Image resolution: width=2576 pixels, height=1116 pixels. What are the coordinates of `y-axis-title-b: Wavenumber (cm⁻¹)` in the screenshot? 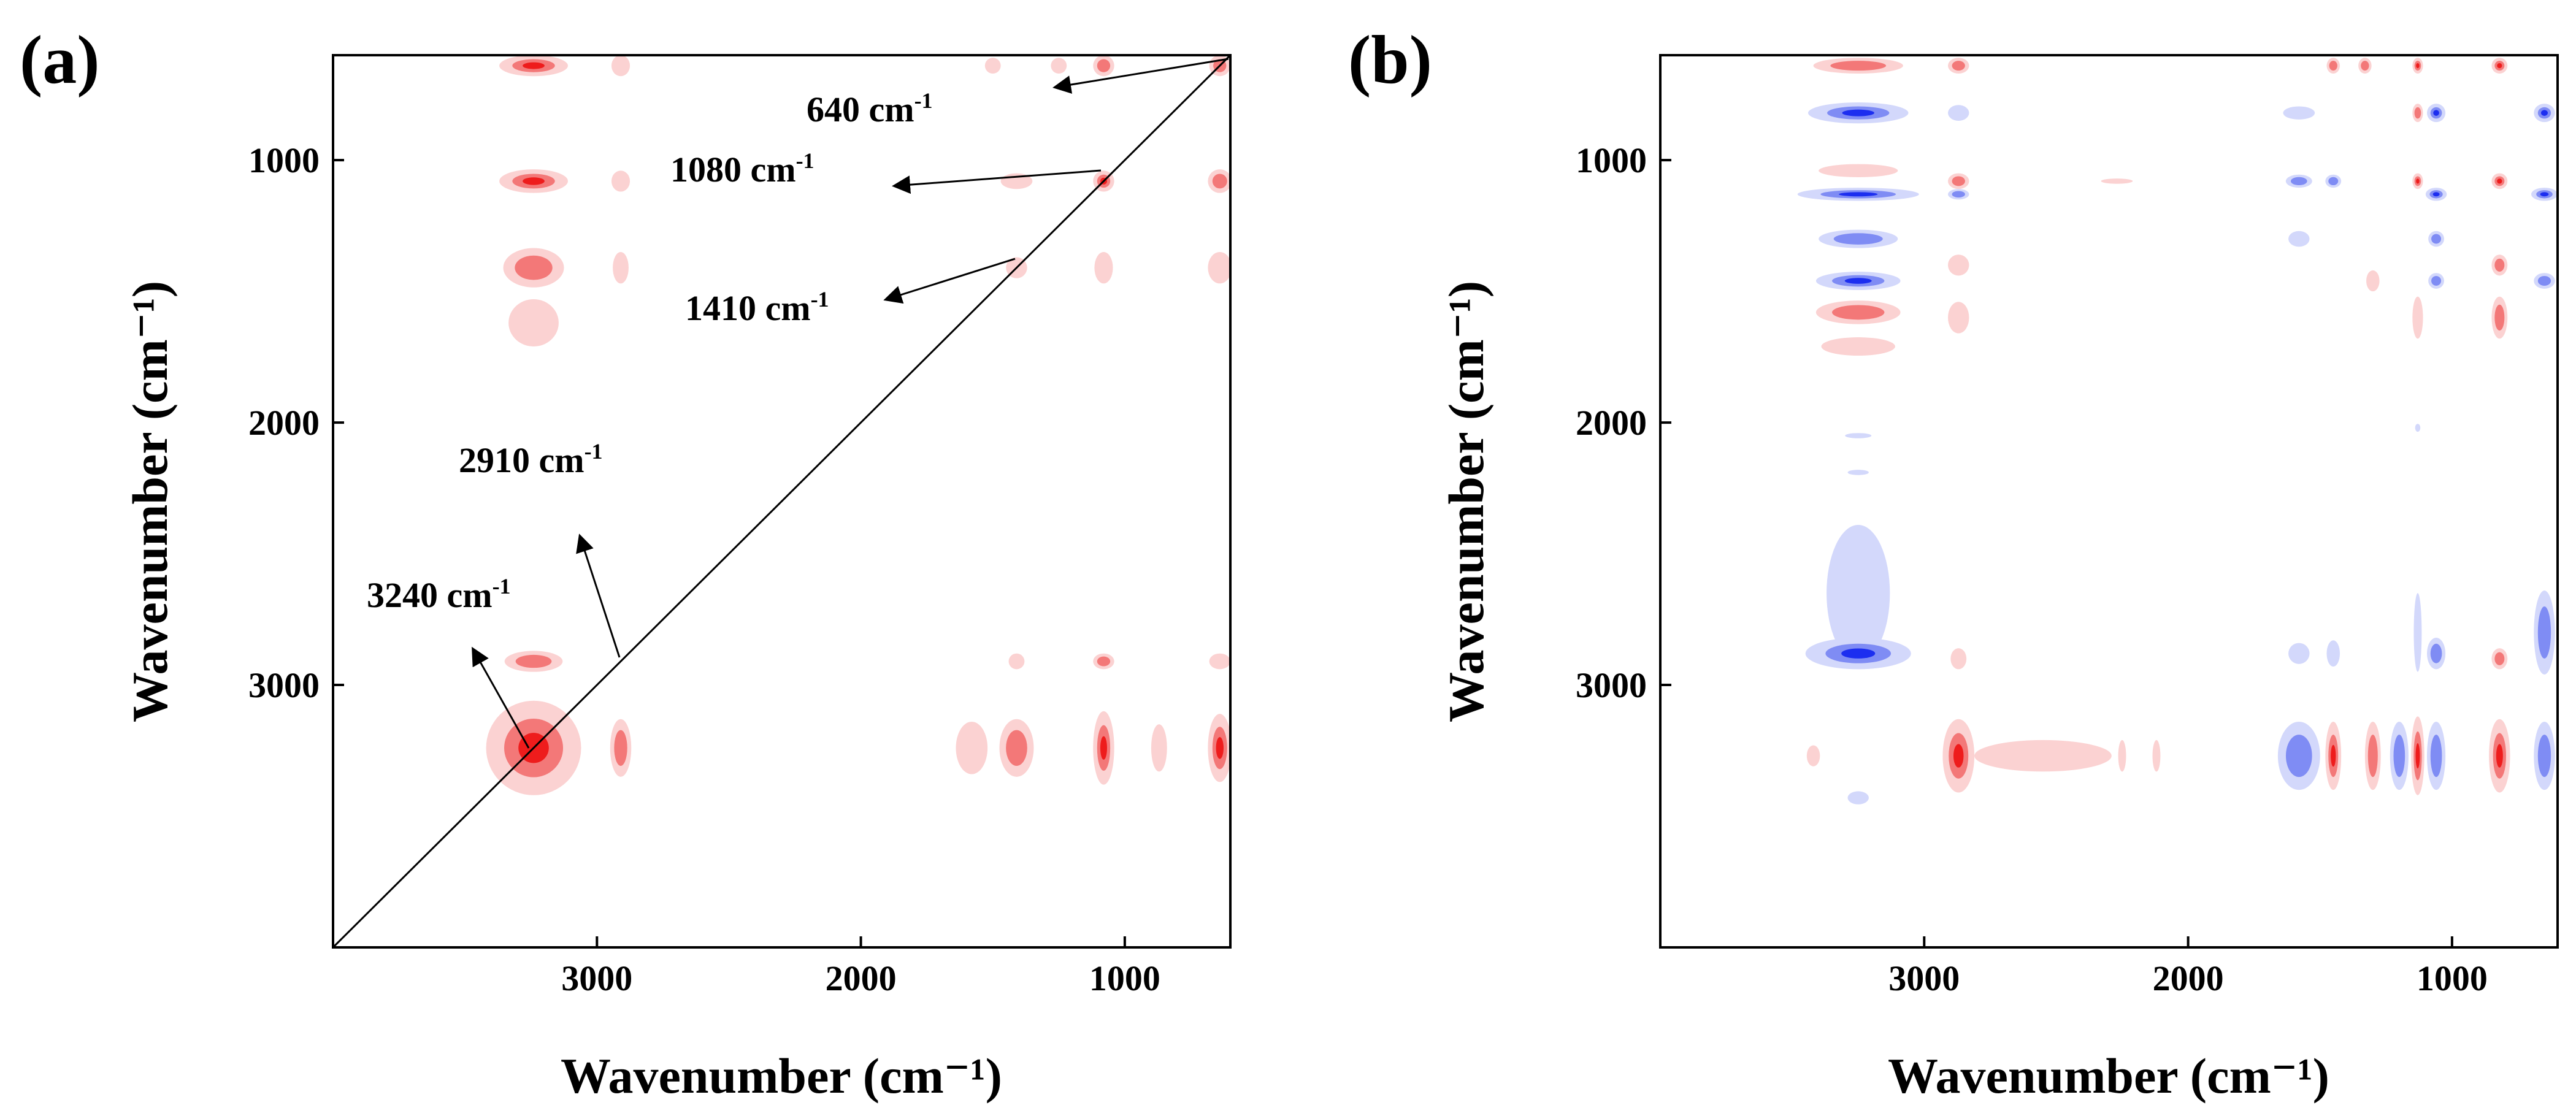 It's located at (1466, 501).